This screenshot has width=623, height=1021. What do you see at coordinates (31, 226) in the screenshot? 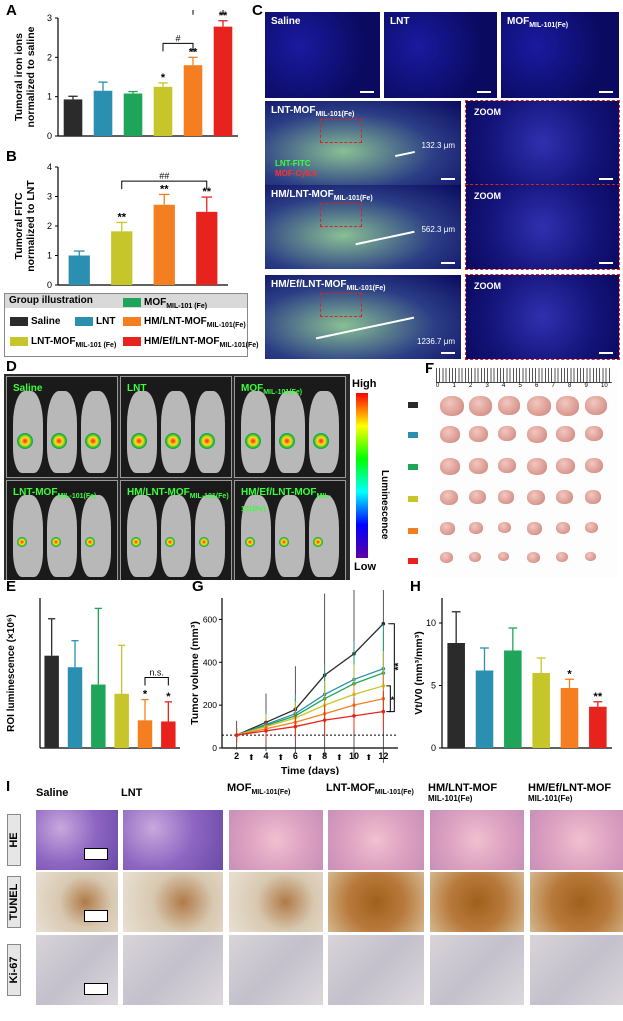
I see `y-axis-label: normalized to LNT` at bounding box center [31, 226].